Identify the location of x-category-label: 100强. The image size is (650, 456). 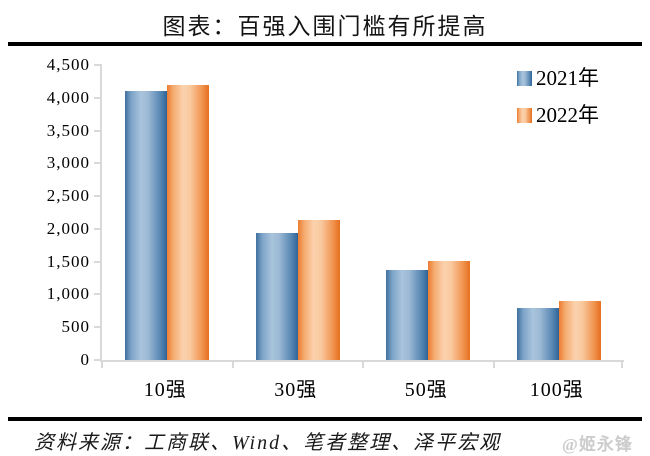
(556, 390).